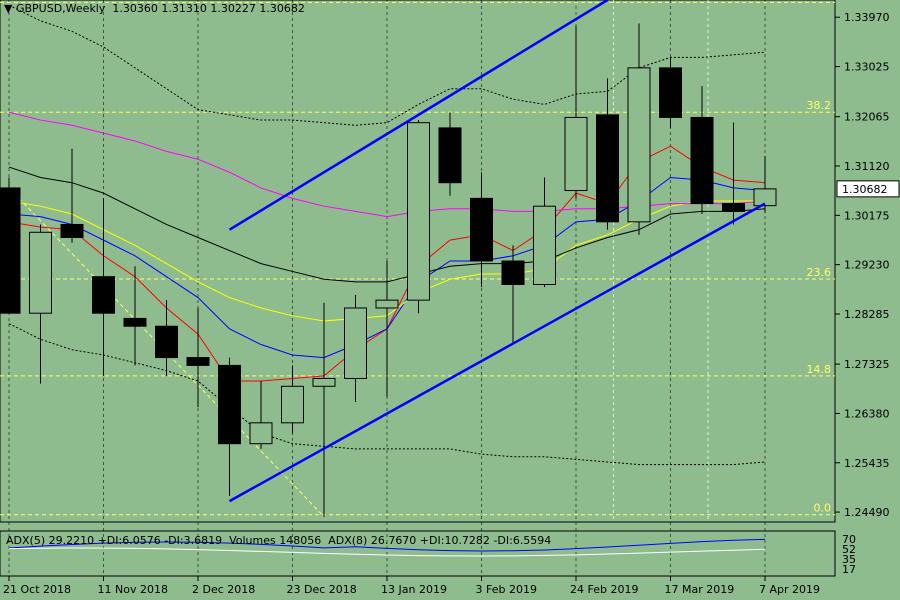  Describe the element at coordinates (867, 512) in the screenshot. I see `price-tick-label: 1.24490` at that location.